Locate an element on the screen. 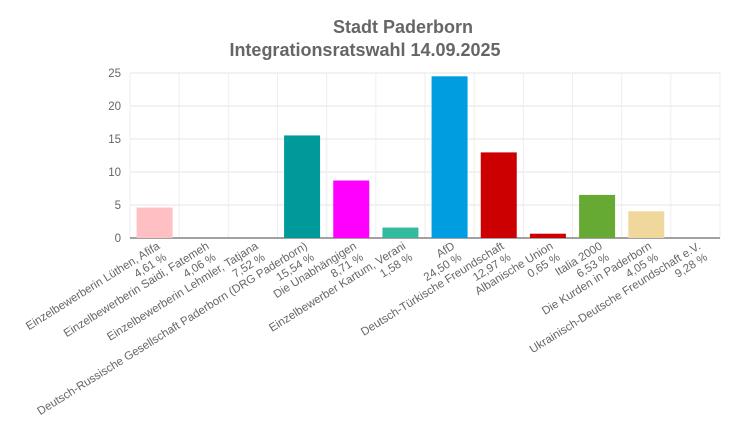 This screenshot has width=732, height=437. y-tick-label: 0 is located at coordinates (118, 239).